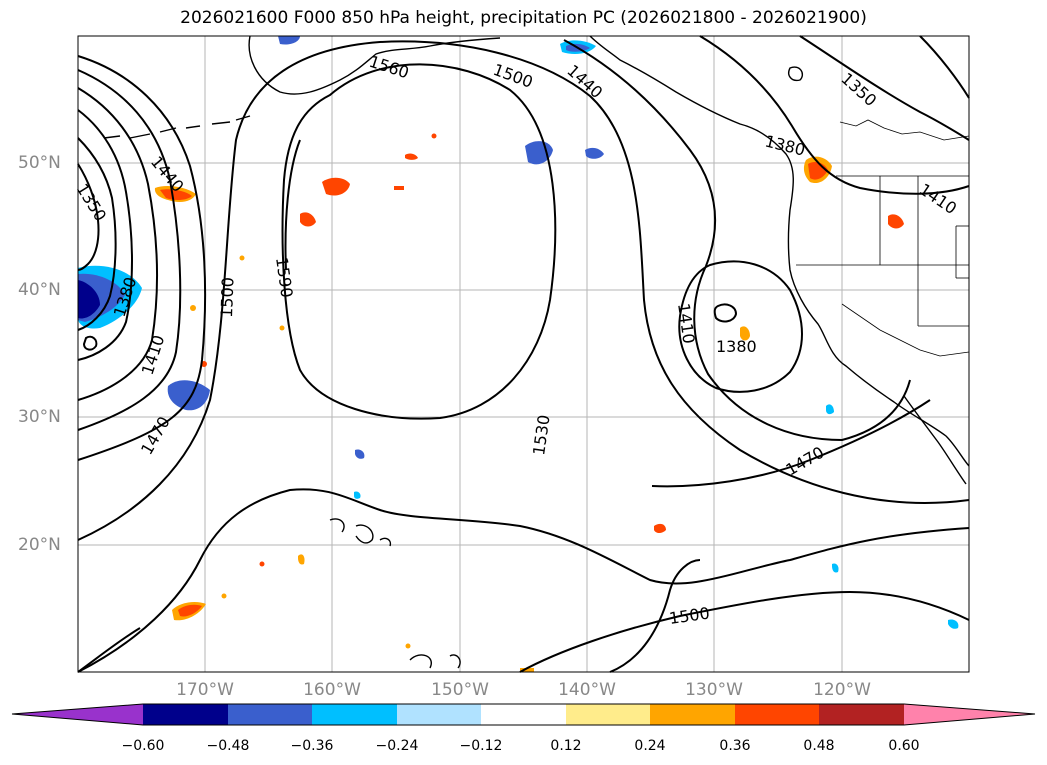 This screenshot has height=765, width=1047. What do you see at coordinates (566, 746) in the screenshot?
I see `colorbar-tick-label: 0.12` at bounding box center [566, 746].